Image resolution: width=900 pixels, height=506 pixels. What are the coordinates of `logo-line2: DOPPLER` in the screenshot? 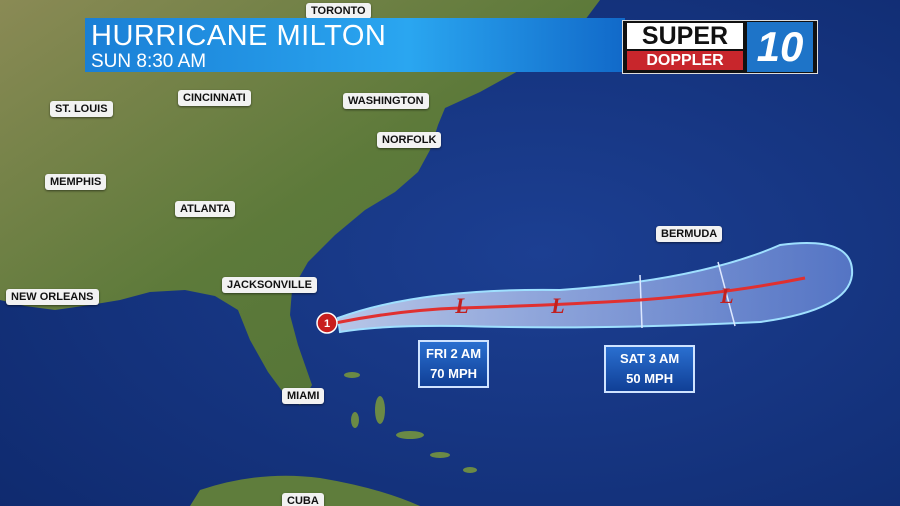 It's located at (685, 60).